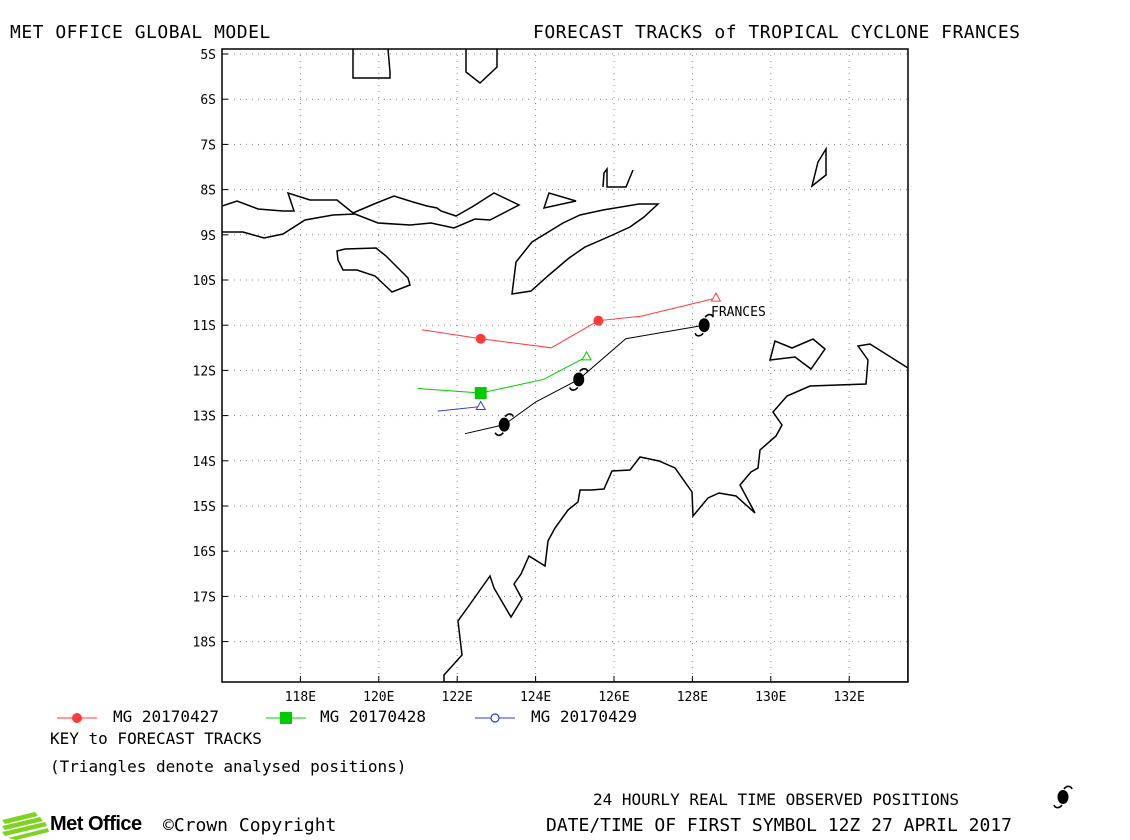 The width and height of the screenshot is (1130, 840). What do you see at coordinates (204, 281) in the screenshot?
I see `tick-label-lat: 10S` at bounding box center [204, 281].